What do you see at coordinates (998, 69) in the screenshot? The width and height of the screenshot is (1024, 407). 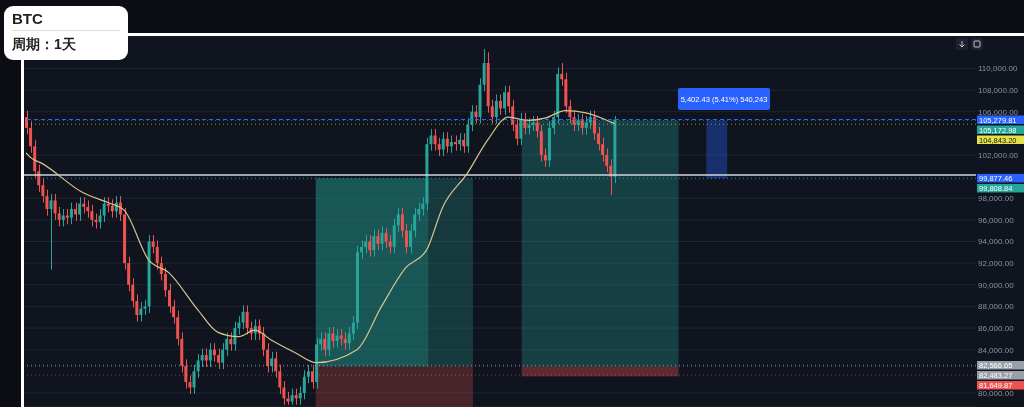 I see `y-tick-label: 110,000.00` at bounding box center [998, 69].